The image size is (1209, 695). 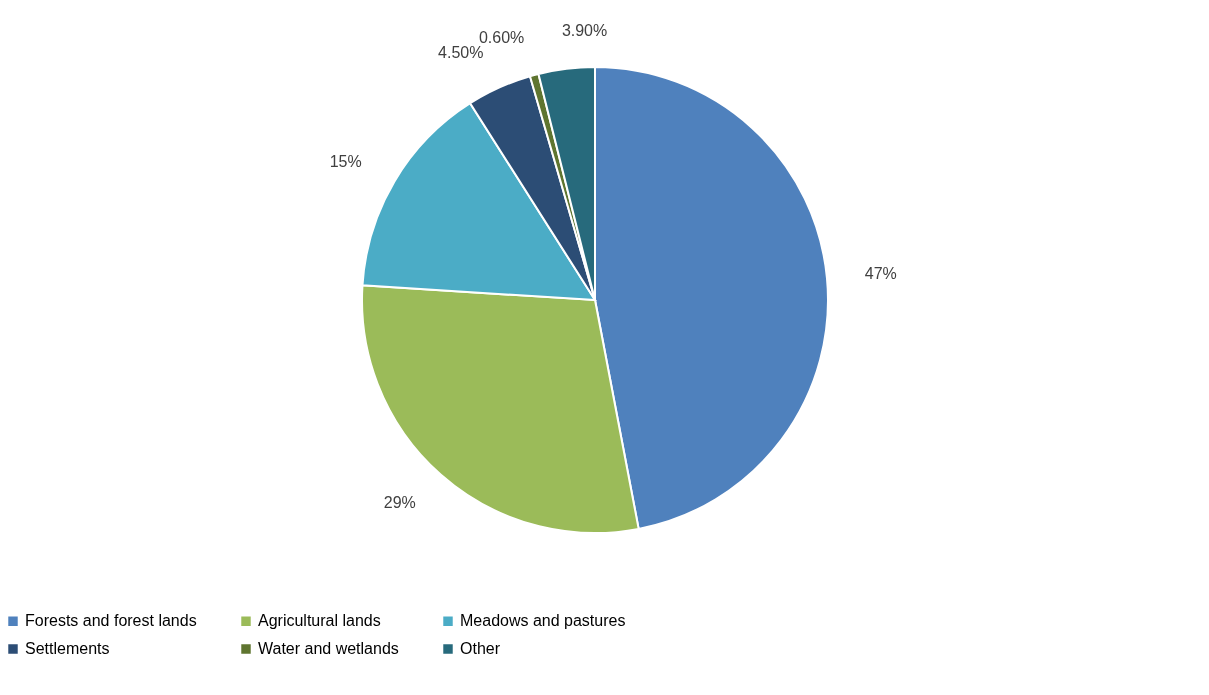 I want to click on data-label: 47%, so click(x=880, y=274).